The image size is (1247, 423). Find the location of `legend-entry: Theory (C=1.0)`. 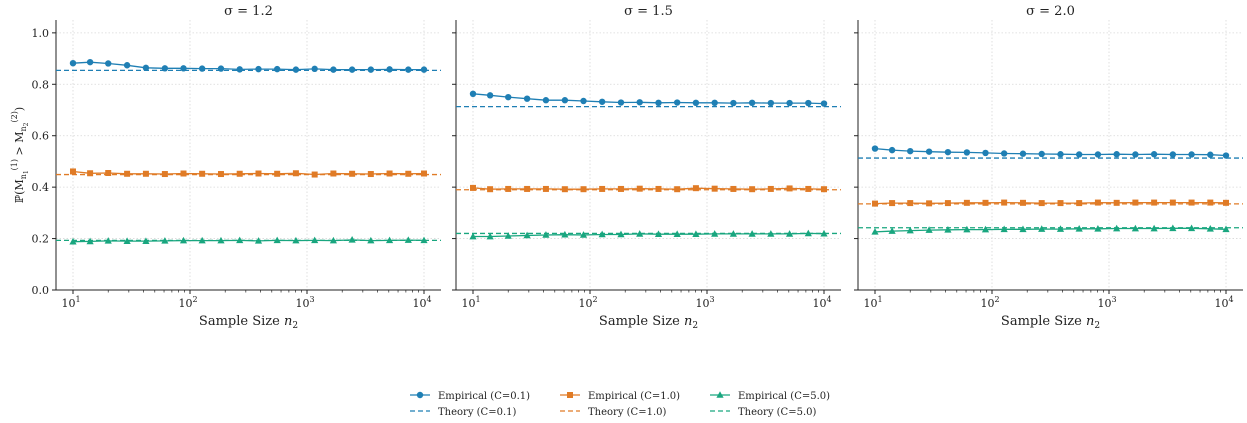

legend-entry: Theory (C=1.0) is located at coordinates (613, 412).